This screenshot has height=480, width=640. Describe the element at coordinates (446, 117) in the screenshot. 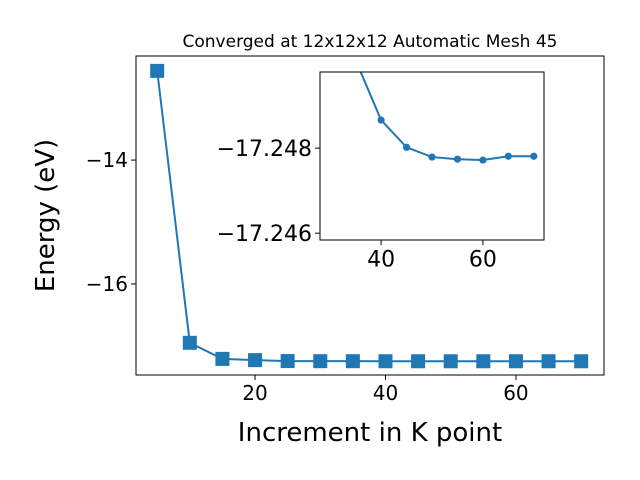

I see `series-line` at that location.